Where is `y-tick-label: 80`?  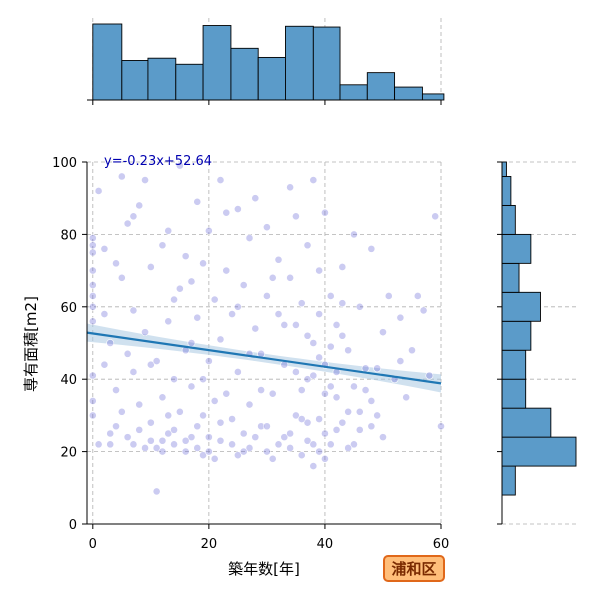 y-tick-label: 80 is located at coordinates (68, 235).